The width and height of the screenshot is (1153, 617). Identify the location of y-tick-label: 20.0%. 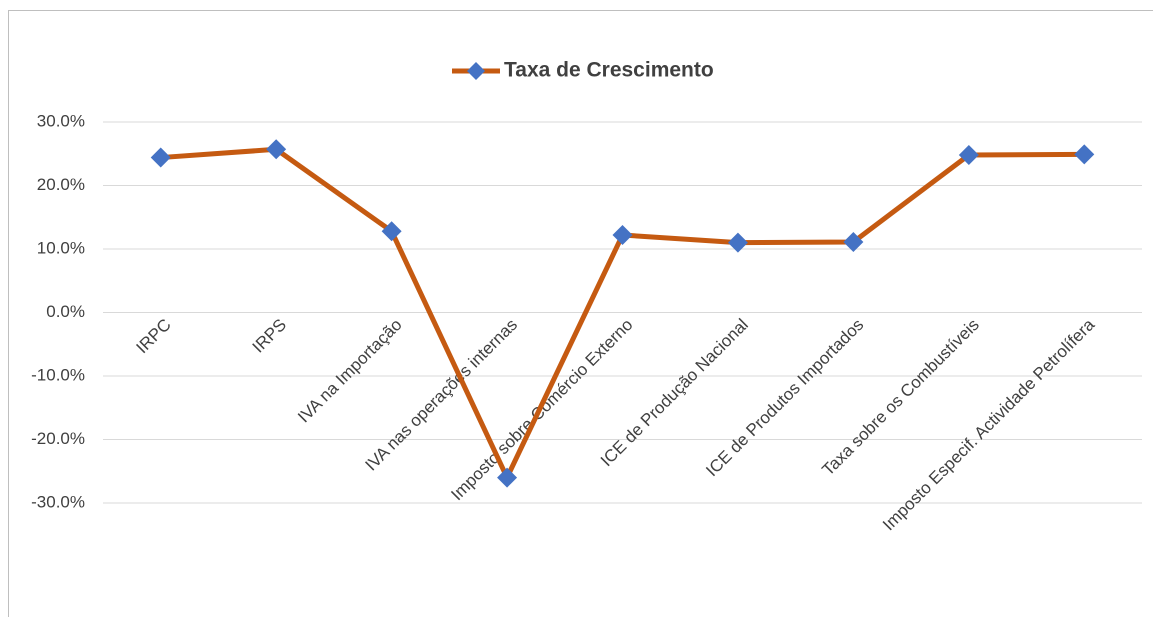
(61, 184).